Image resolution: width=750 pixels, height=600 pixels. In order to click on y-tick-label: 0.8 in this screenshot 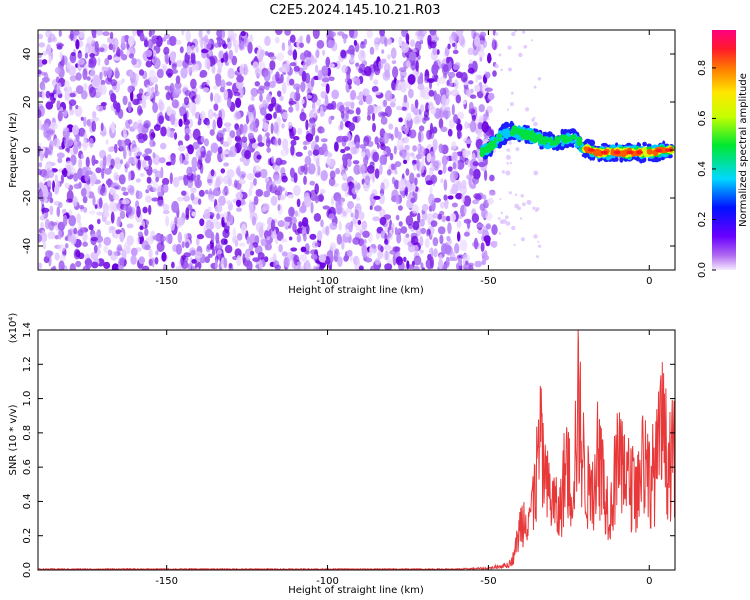, I will do `click(27, 433)`.